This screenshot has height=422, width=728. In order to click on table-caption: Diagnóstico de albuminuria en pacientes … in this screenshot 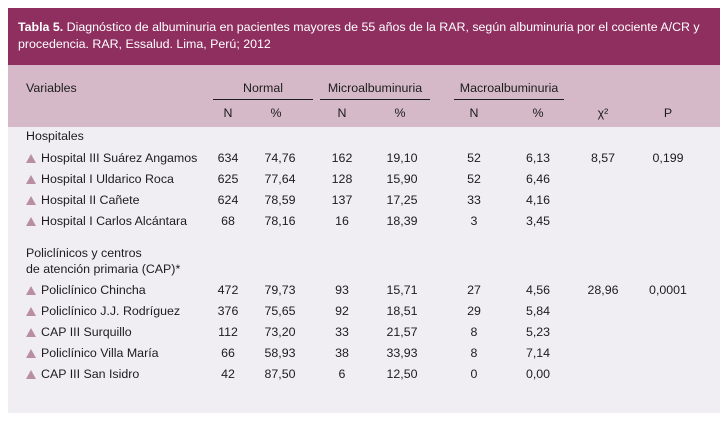, I will do `click(359, 35)`.